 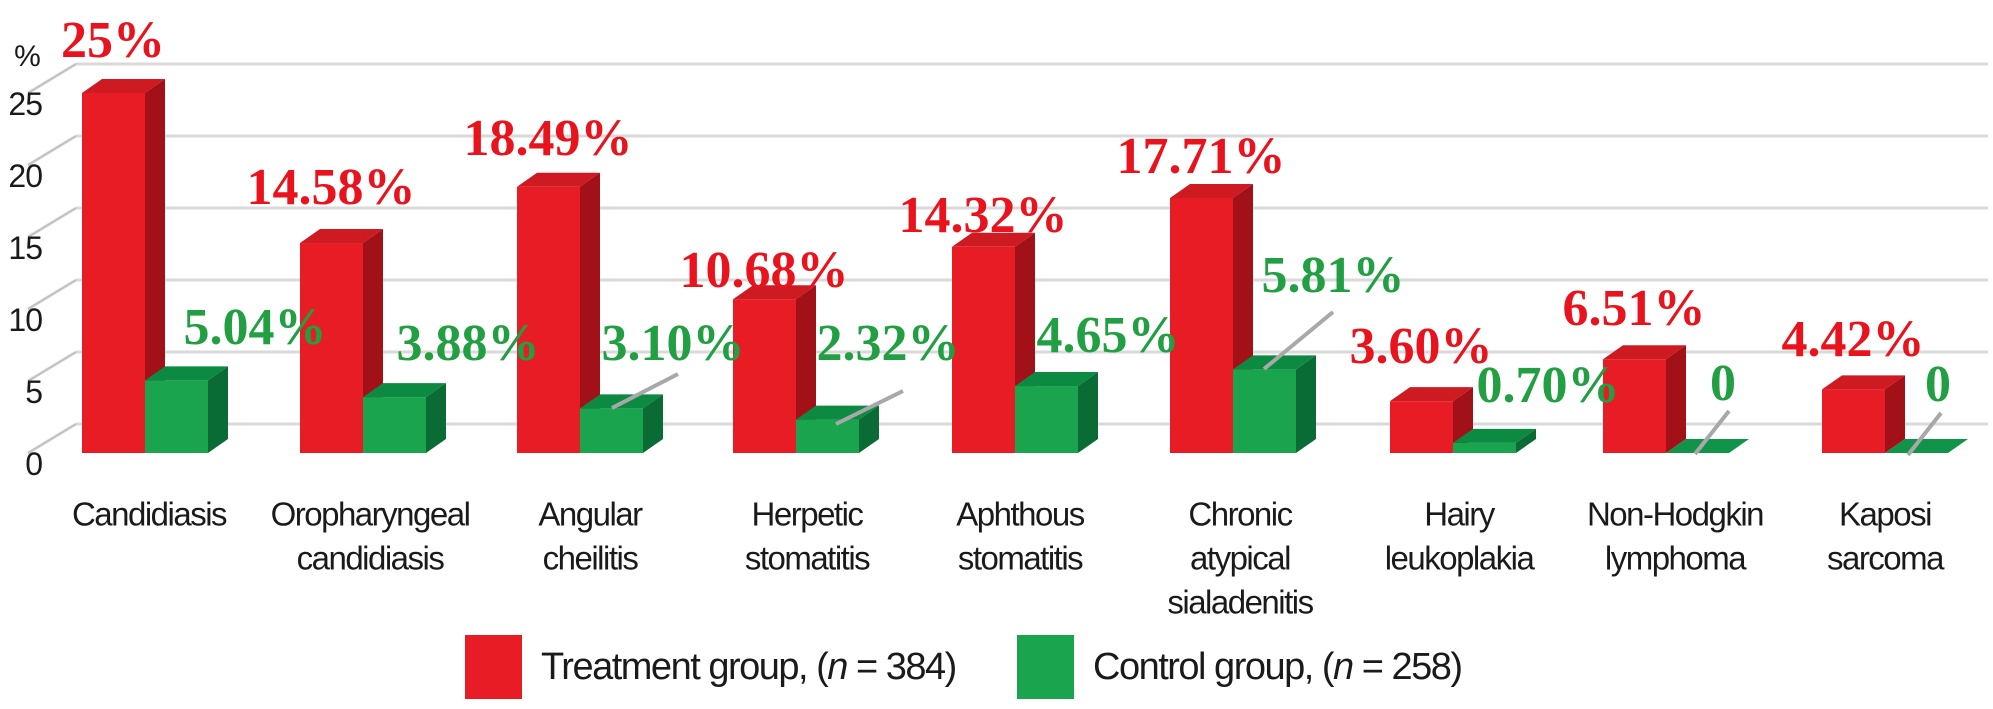 What do you see at coordinates (1863, 382) in the screenshot?
I see `treatment-bar-8-top` at bounding box center [1863, 382].